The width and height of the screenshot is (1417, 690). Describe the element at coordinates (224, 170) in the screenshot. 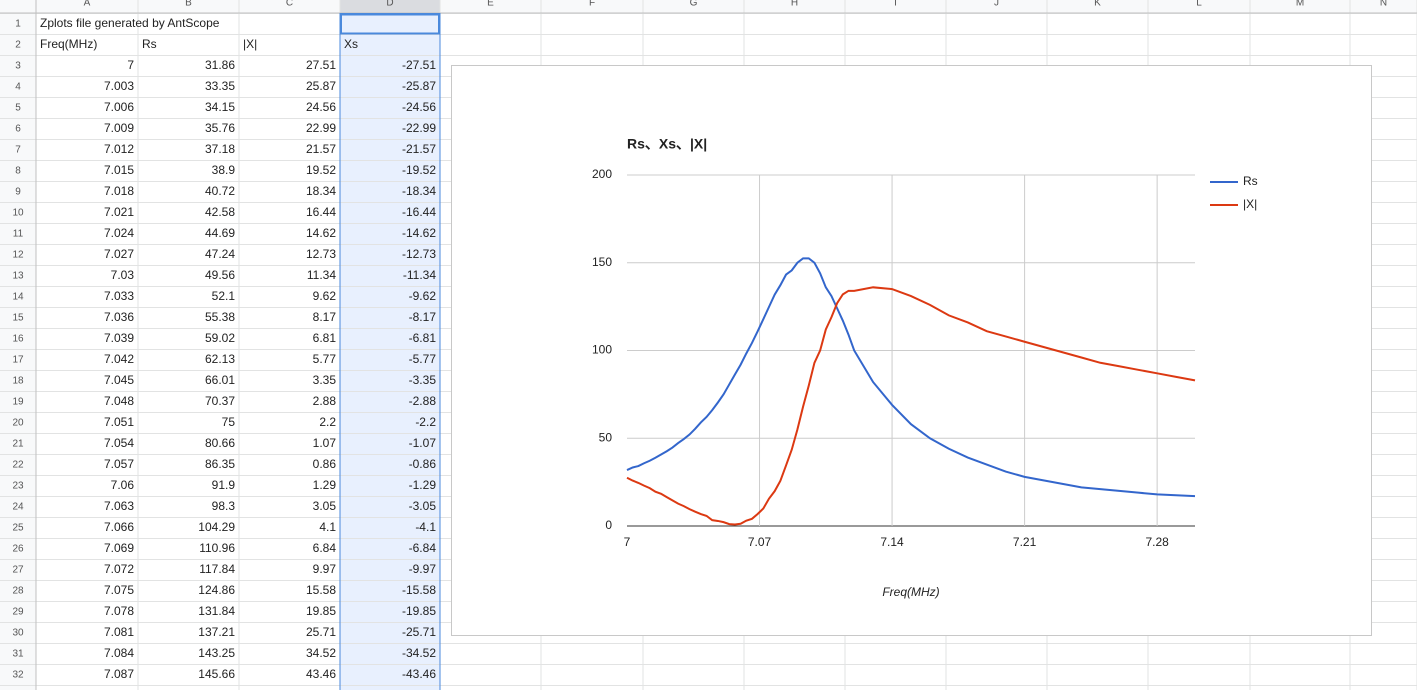

I see `cell: 38.9` at that location.